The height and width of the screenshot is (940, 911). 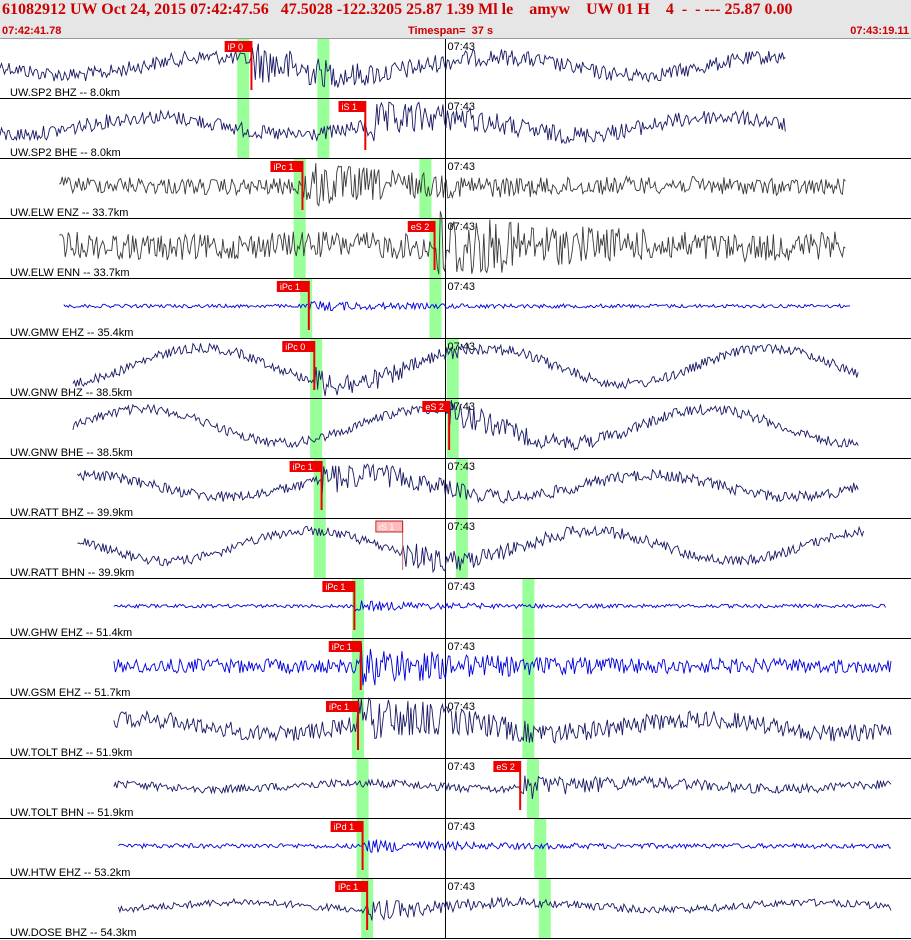 I want to click on station-label: UW.TOLT BHN -- 51.9km, so click(x=71, y=813).